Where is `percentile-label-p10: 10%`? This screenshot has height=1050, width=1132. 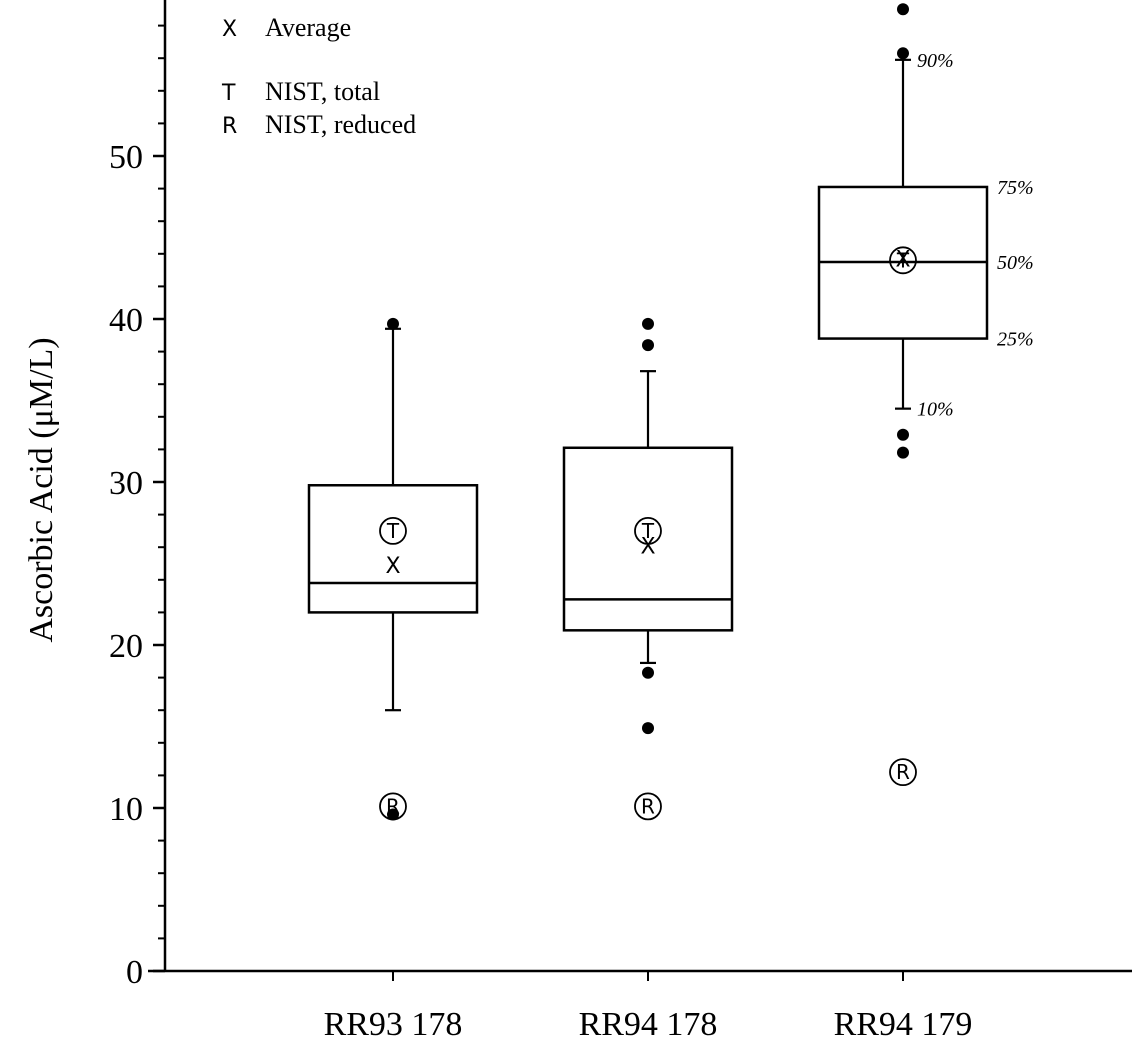
percentile-label-p10: 10% is located at coordinates (935, 410).